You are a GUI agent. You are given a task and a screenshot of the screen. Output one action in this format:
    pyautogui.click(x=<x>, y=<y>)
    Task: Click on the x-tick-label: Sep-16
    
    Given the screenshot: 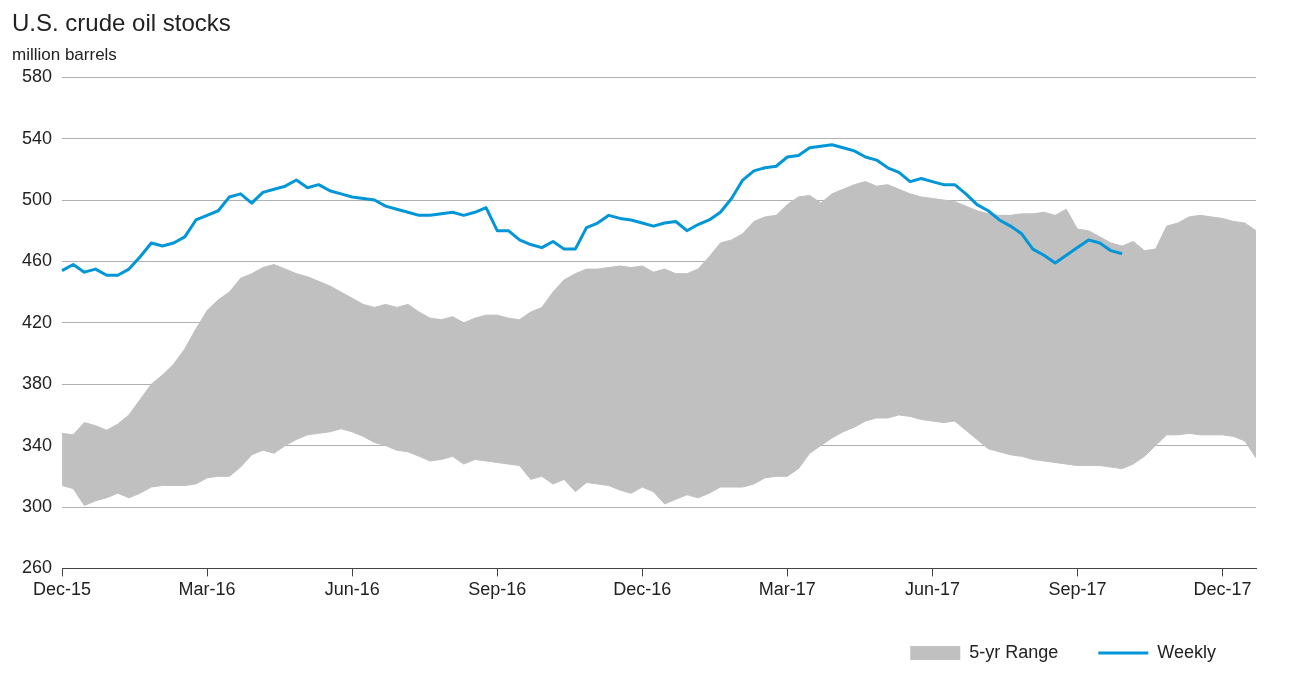 What is the action you would take?
    pyautogui.click(x=497, y=589)
    